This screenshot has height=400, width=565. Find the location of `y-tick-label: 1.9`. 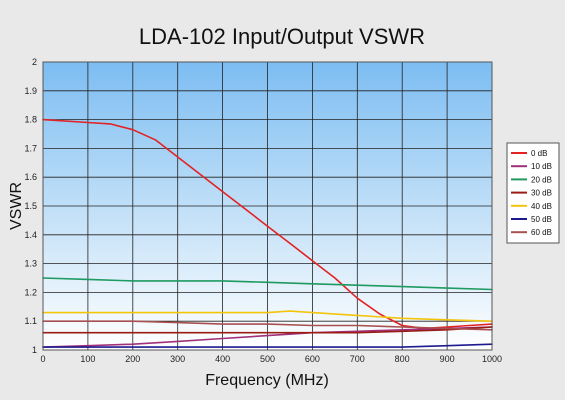

y-tick-label: 1.9 is located at coordinates (30, 91).